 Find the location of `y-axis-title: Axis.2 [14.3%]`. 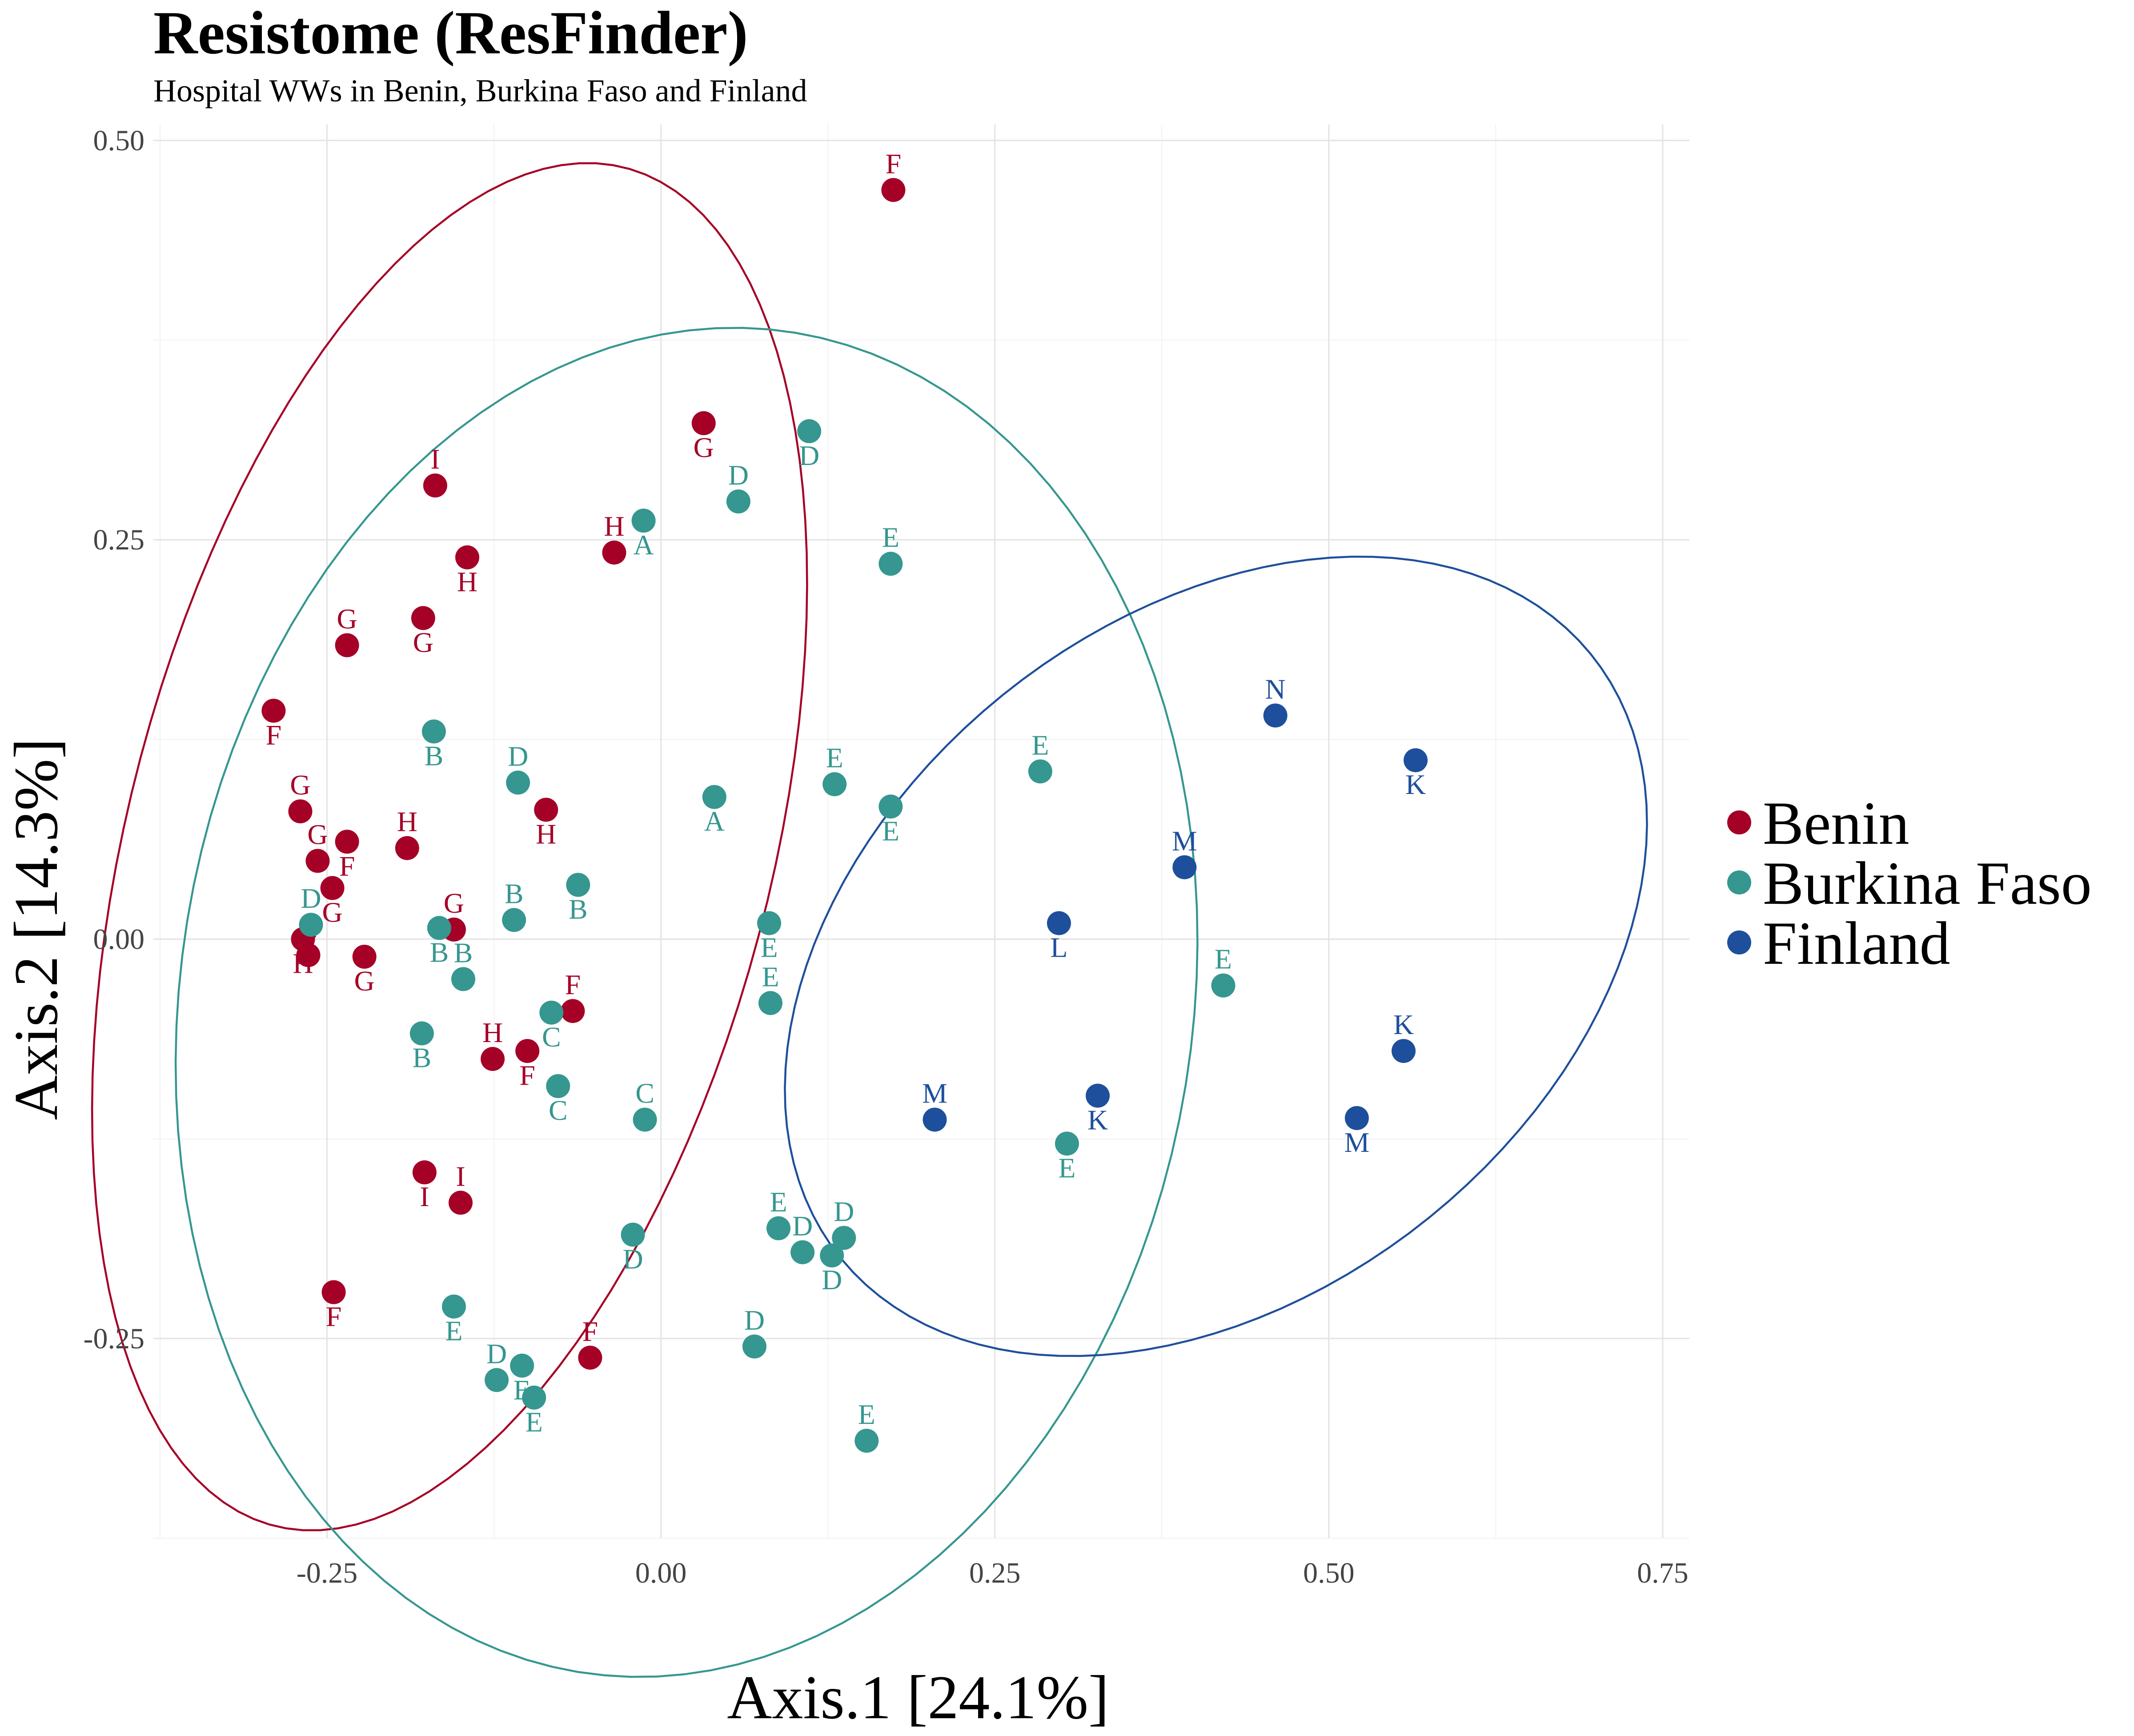

y-axis-title: Axis.2 [14.3%] is located at coordinates (36, 929).